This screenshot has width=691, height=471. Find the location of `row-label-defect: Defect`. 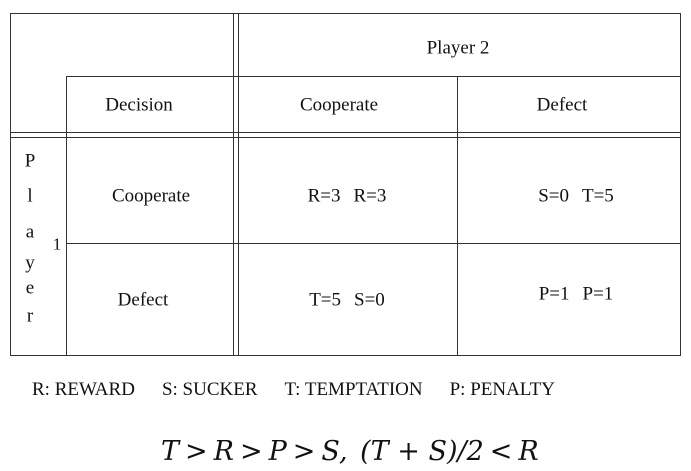

row-label-defect: Defect is located at coordinates (143, 300).